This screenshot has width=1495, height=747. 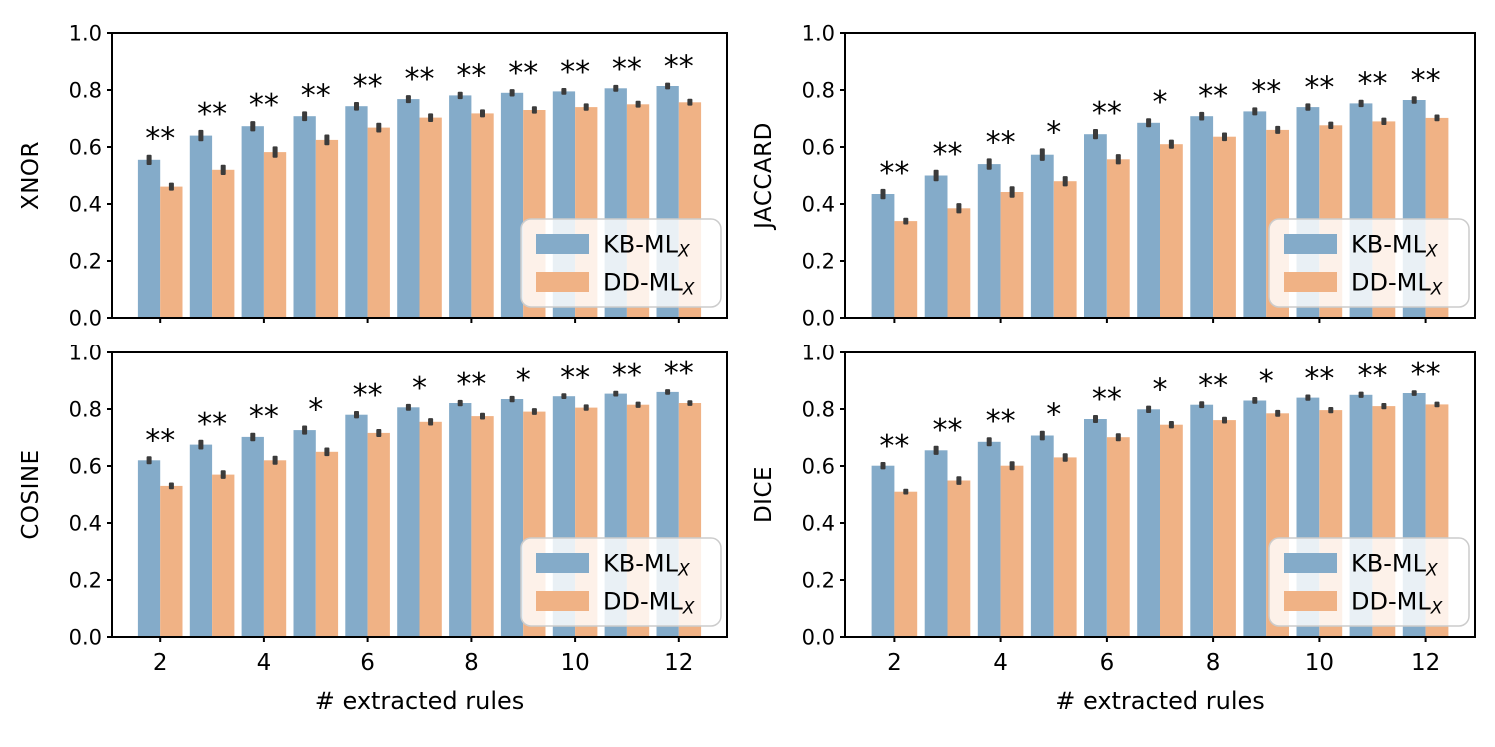 I want to click on significance-group: **** ** *** * ** ** ** ** **, so click(x=1159, y=127).